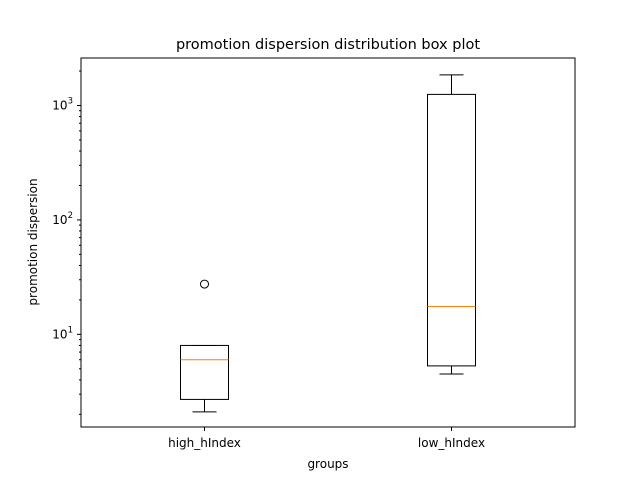 This screenshot has width=640, height=480. What do you see at coordinates (33, 241) in the screenshot?
I see `y-axis-label: promotion dispersion` at bounding box center [33, 241].